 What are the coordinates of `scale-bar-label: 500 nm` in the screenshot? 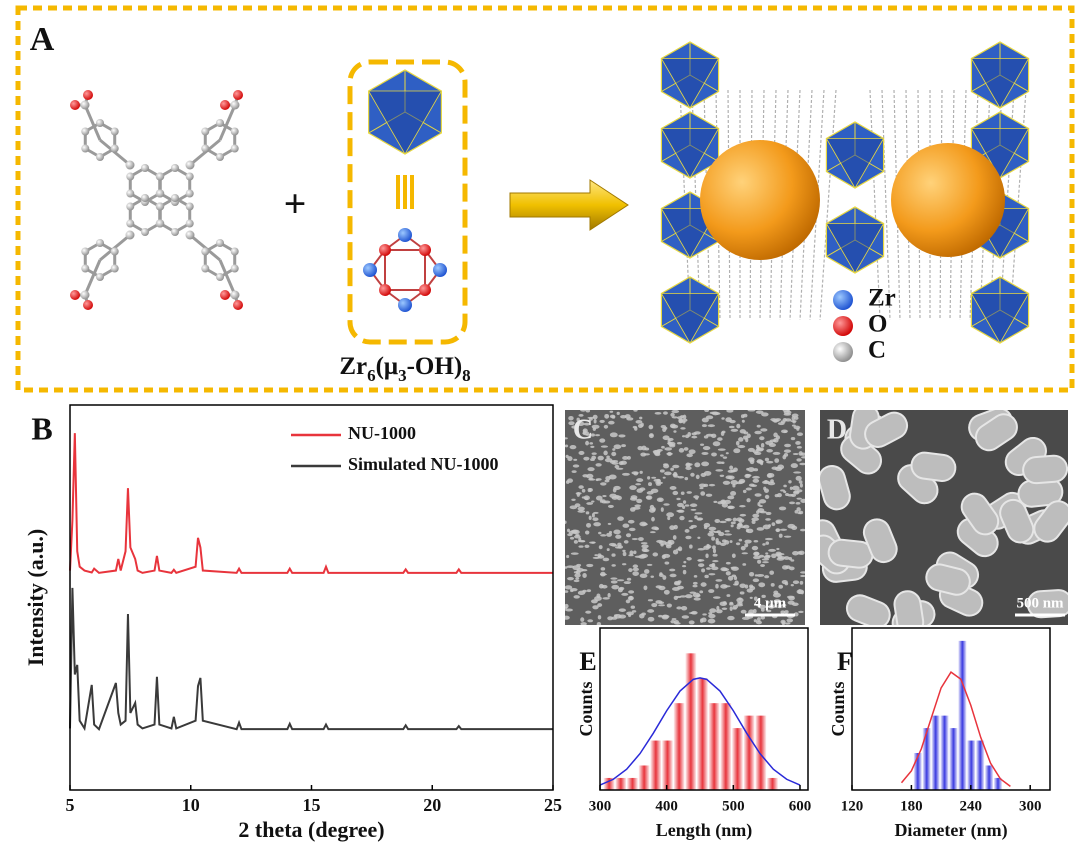 It's located at (1040, 603).